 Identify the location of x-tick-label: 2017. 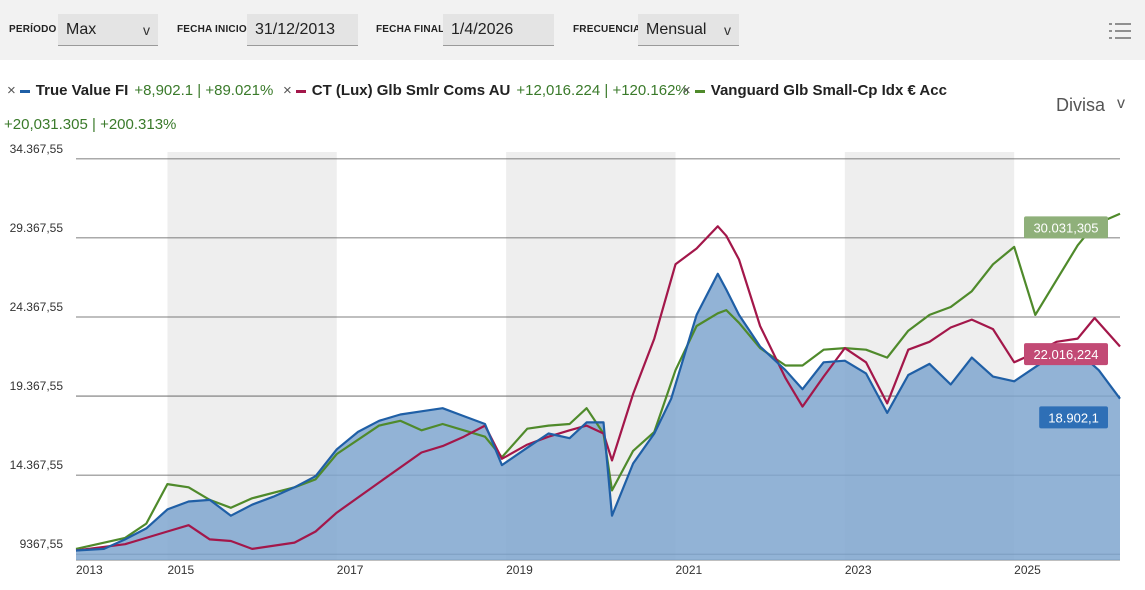
(350, 570).